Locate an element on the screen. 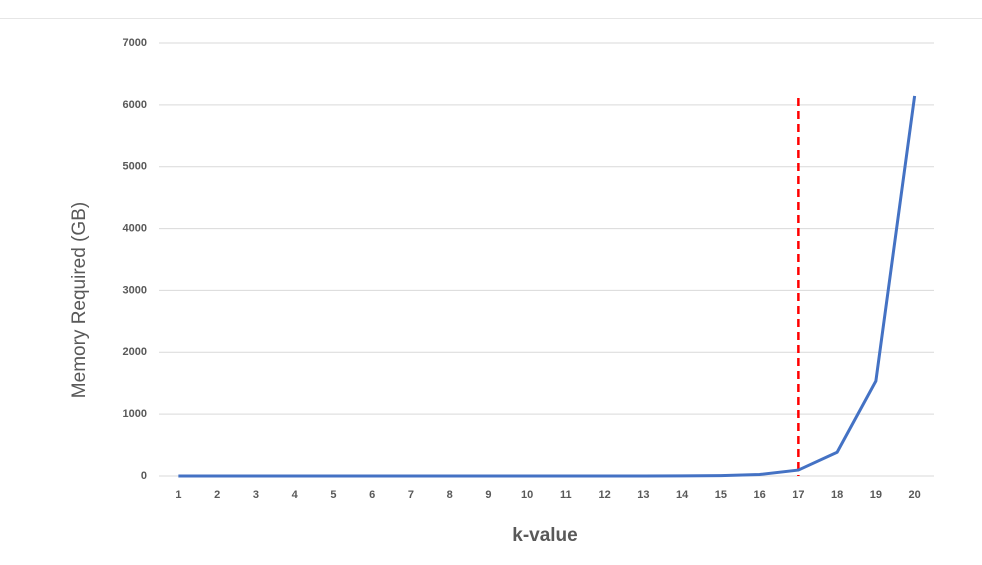  y-axis-label: Memory Required (GB) is located at coordinates (79, 300).